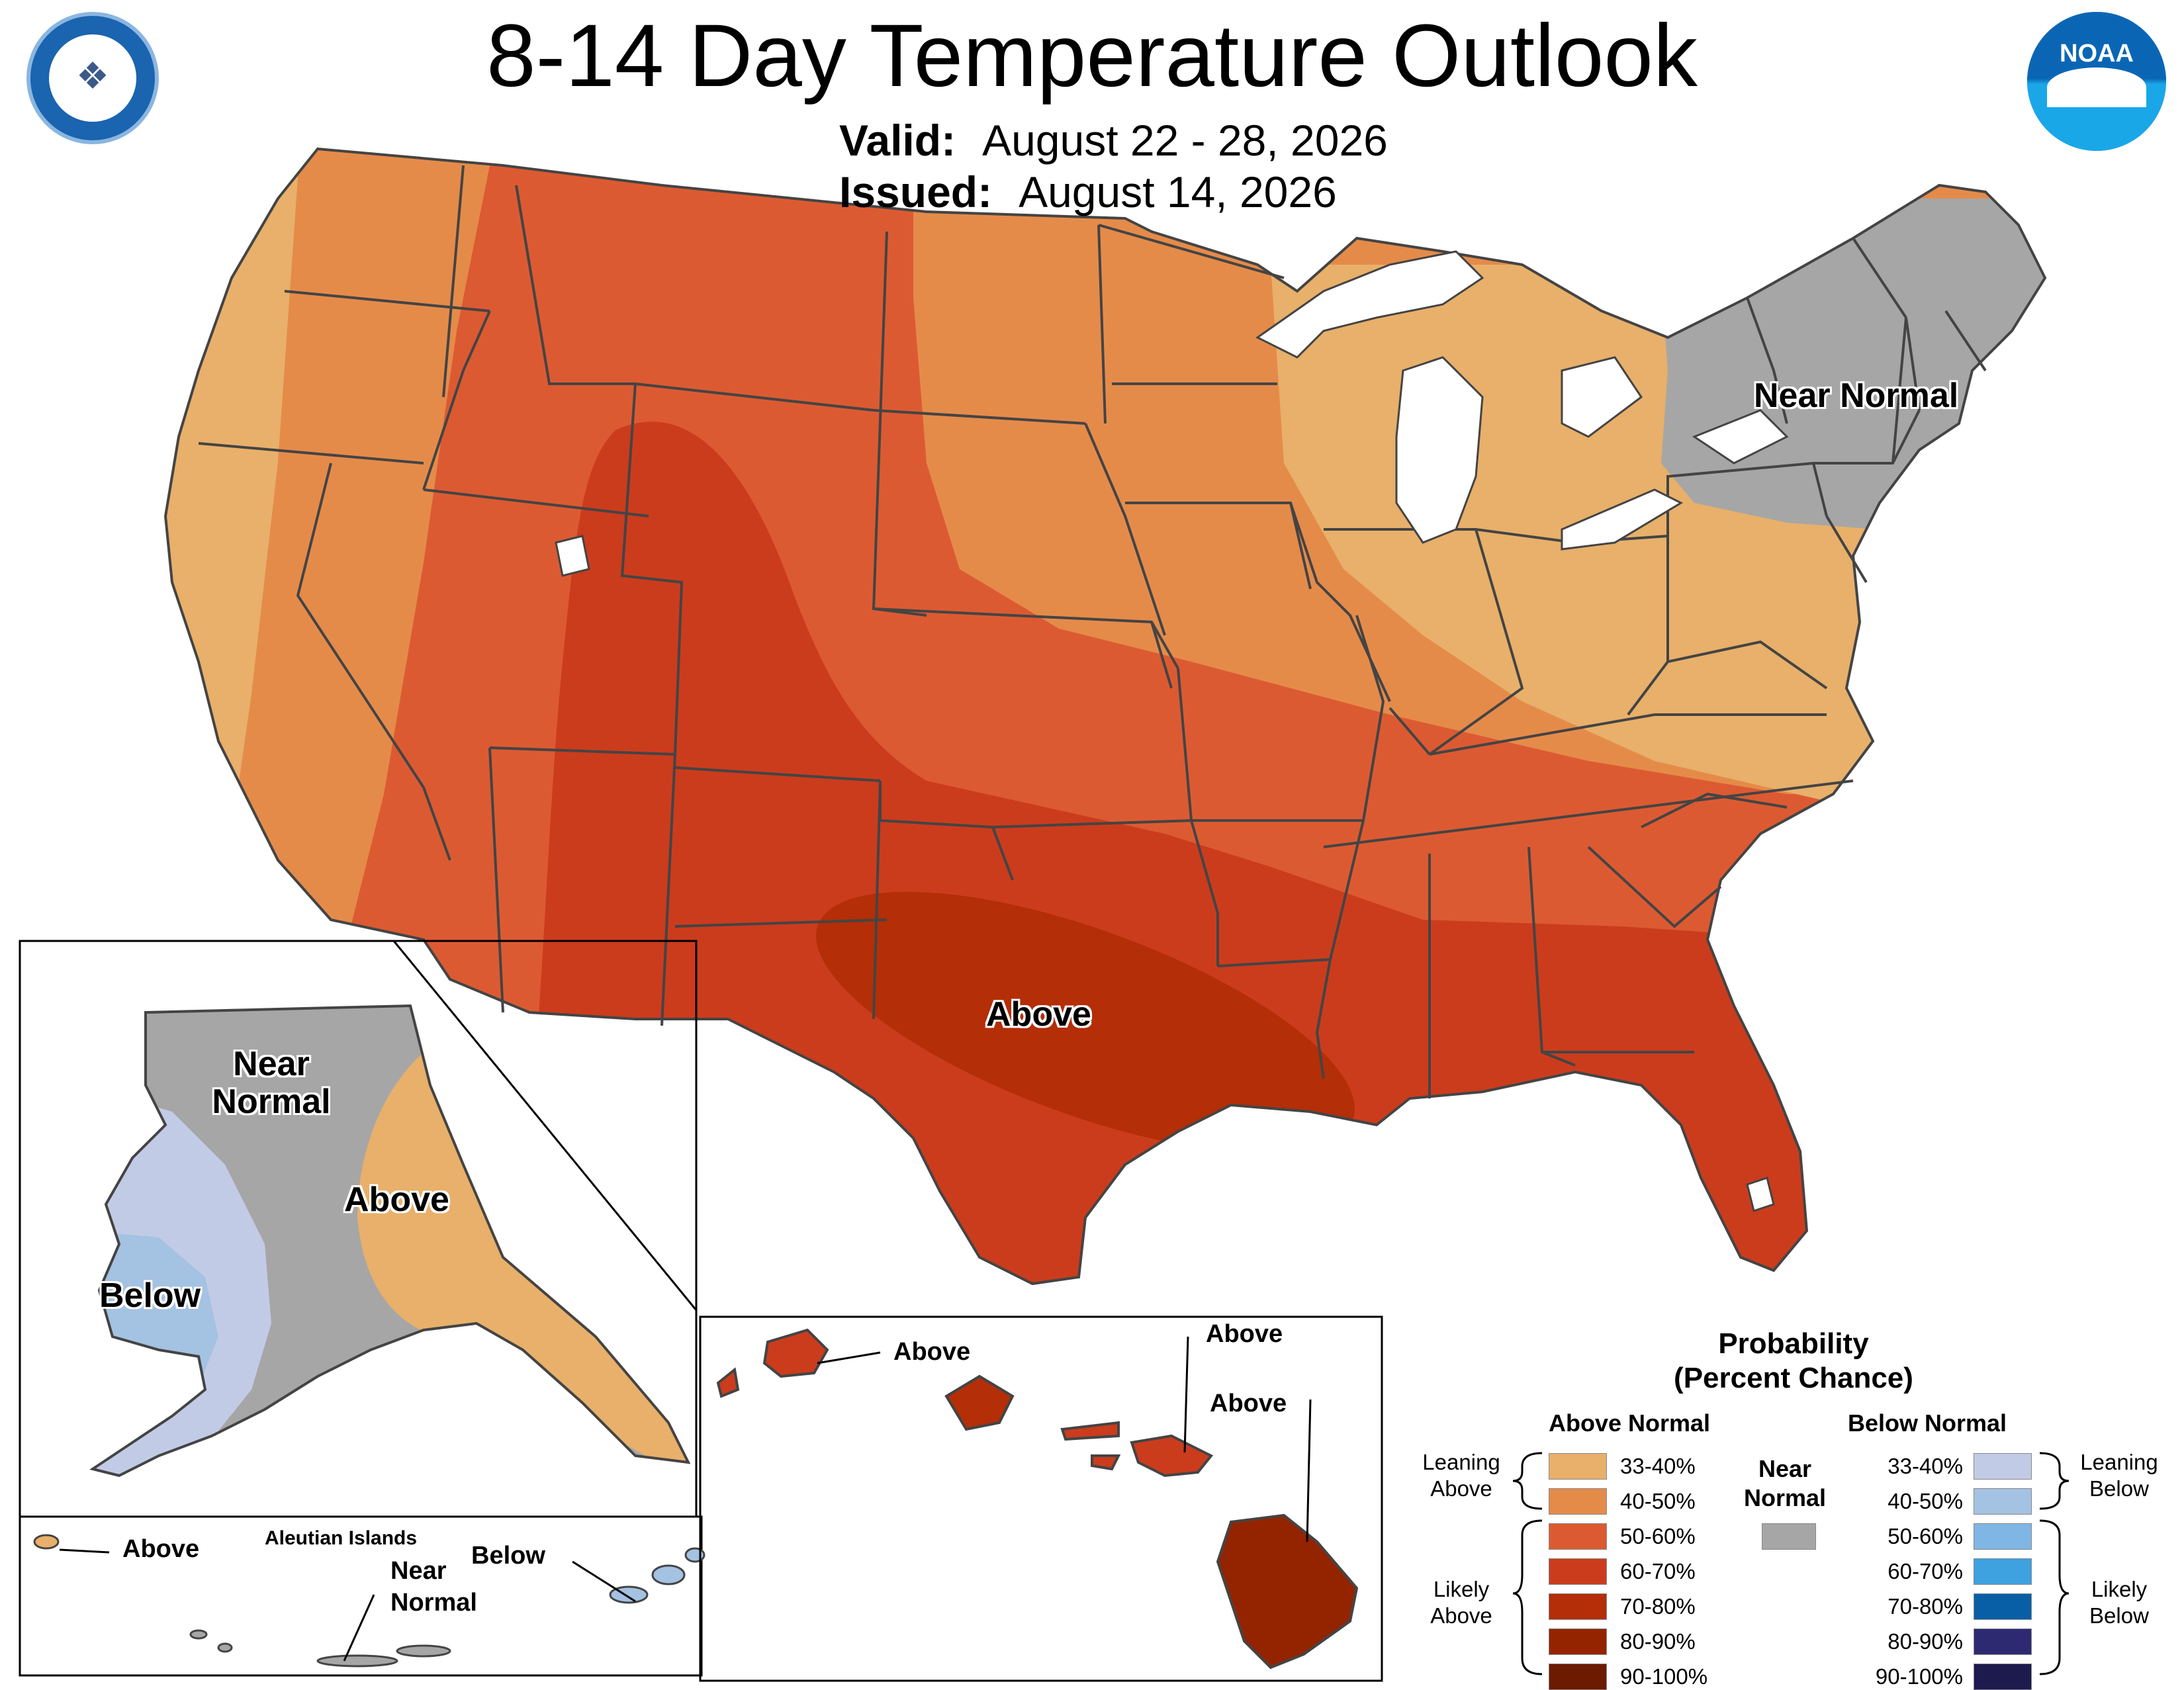  I want to click on valid-line: Valid: August 22 - 28, 2026, so click(1113, 140).